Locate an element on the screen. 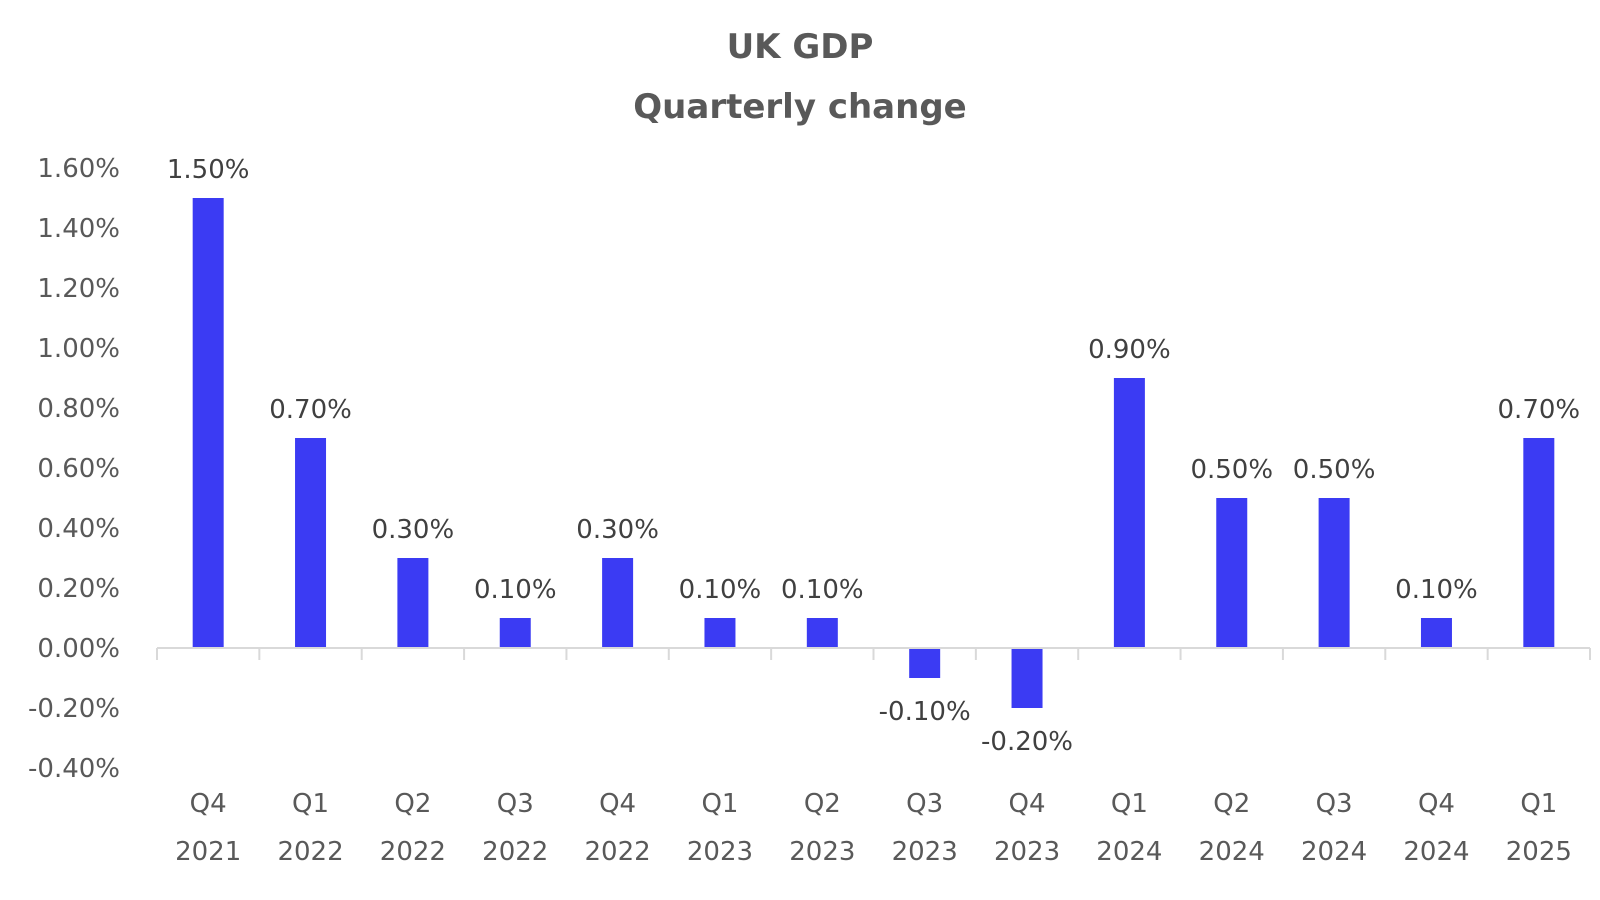  chart-subtitle: Quarterly change is located at coordinates (799, 107).